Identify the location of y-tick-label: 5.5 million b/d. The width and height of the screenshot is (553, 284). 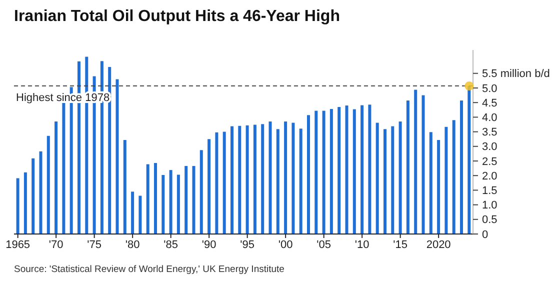
(516, 74).